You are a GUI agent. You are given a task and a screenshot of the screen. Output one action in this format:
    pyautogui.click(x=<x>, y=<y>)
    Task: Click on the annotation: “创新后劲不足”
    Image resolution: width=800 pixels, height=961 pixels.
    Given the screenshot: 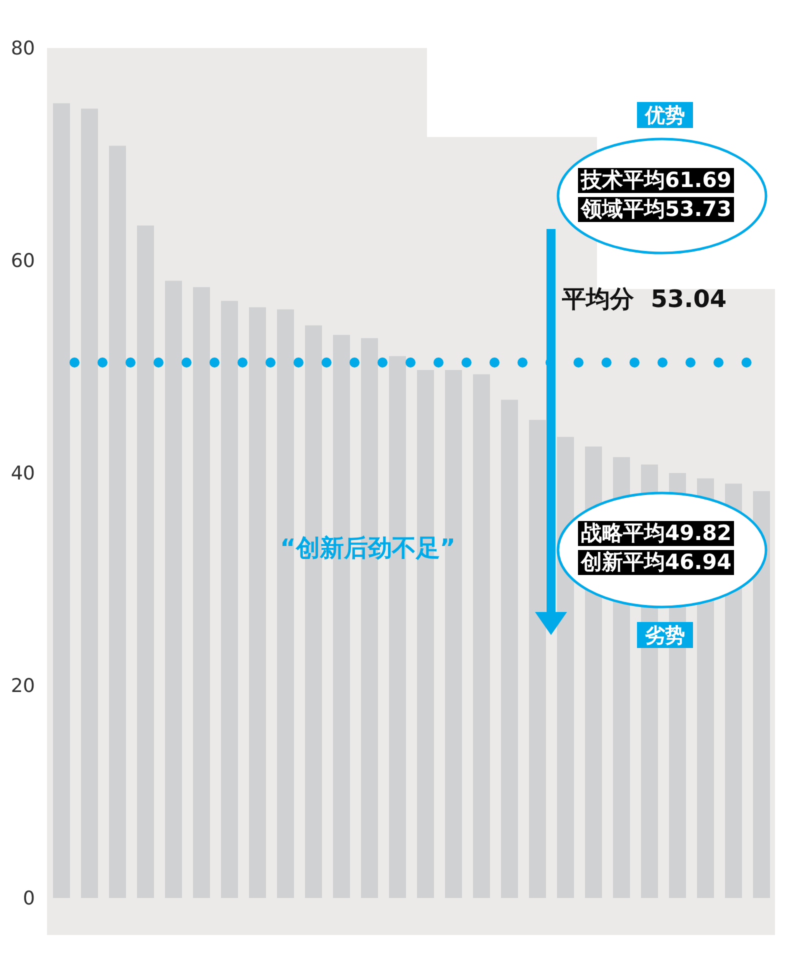 What is the action you would take?
    pyautogui.click(x=368, y=548)
    